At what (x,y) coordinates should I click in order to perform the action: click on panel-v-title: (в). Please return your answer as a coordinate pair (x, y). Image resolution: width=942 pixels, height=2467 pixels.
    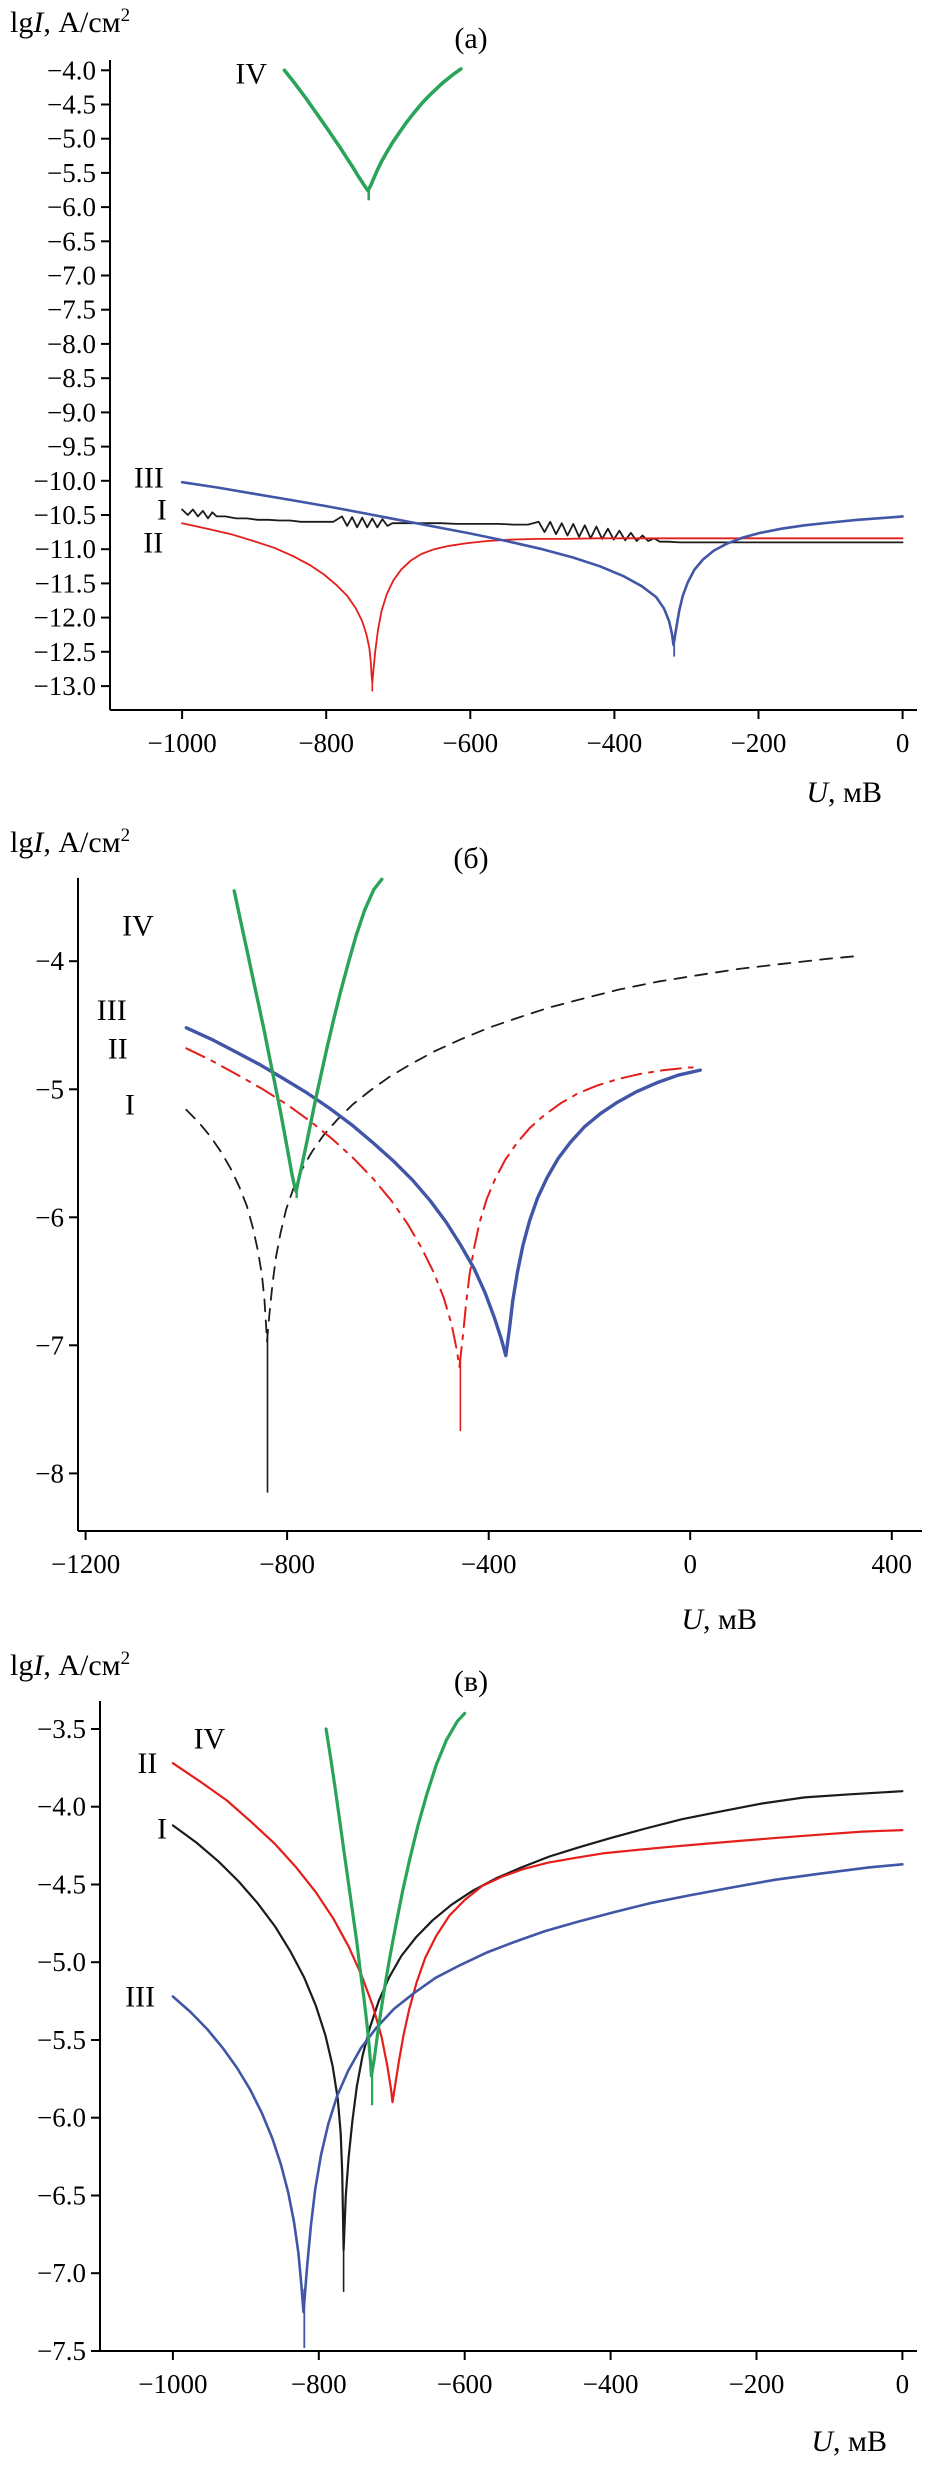
    Looking at the image, I should click on (471, 1681).